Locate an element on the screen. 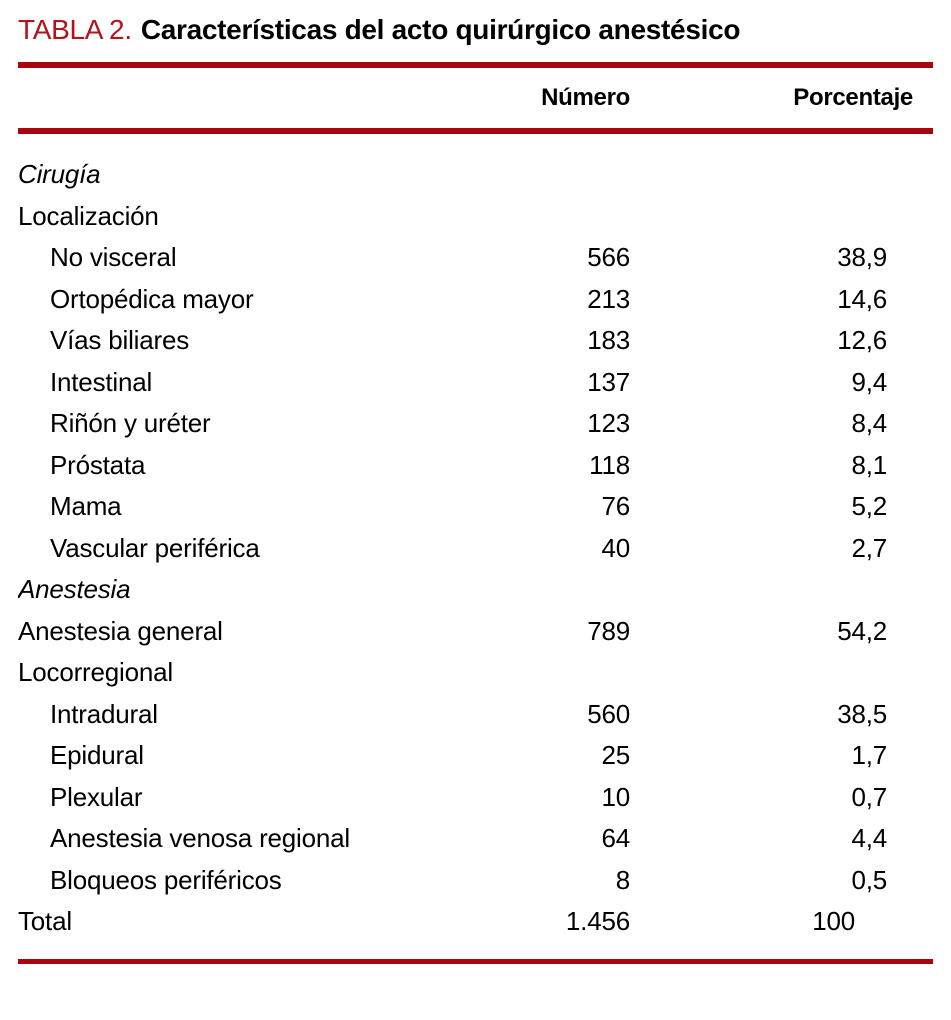 Image resolution: width=951 pixels, height=1020 pixels. porcentaje-value: 8,4 is located at coordinates (869, 423).